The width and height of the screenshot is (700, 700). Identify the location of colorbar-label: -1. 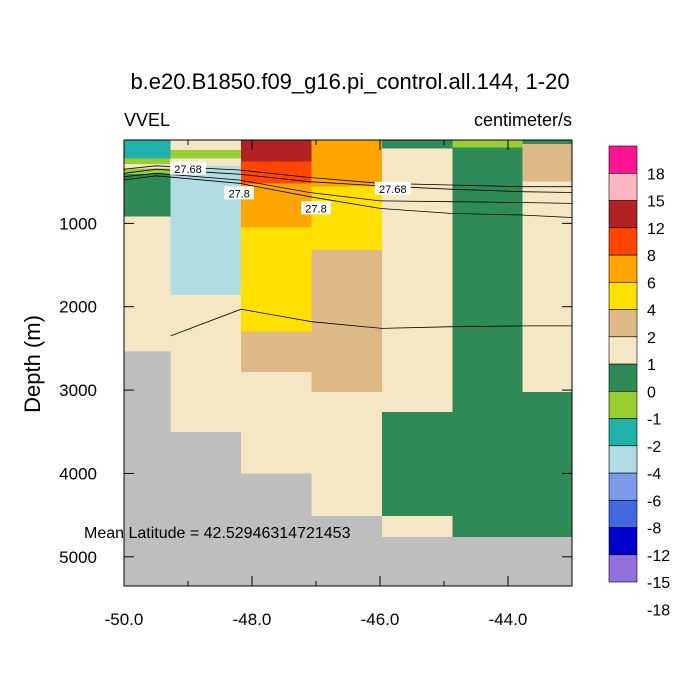
(654, 420).